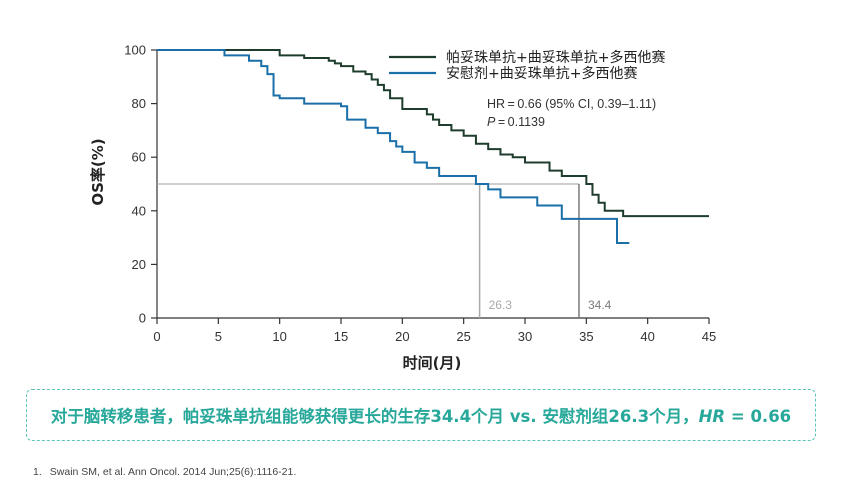 This screenshot has height=489, width=841. Describe the element at coordinates (135, 50) in the screenshot. I see `y-tick-label: 100` at that location.